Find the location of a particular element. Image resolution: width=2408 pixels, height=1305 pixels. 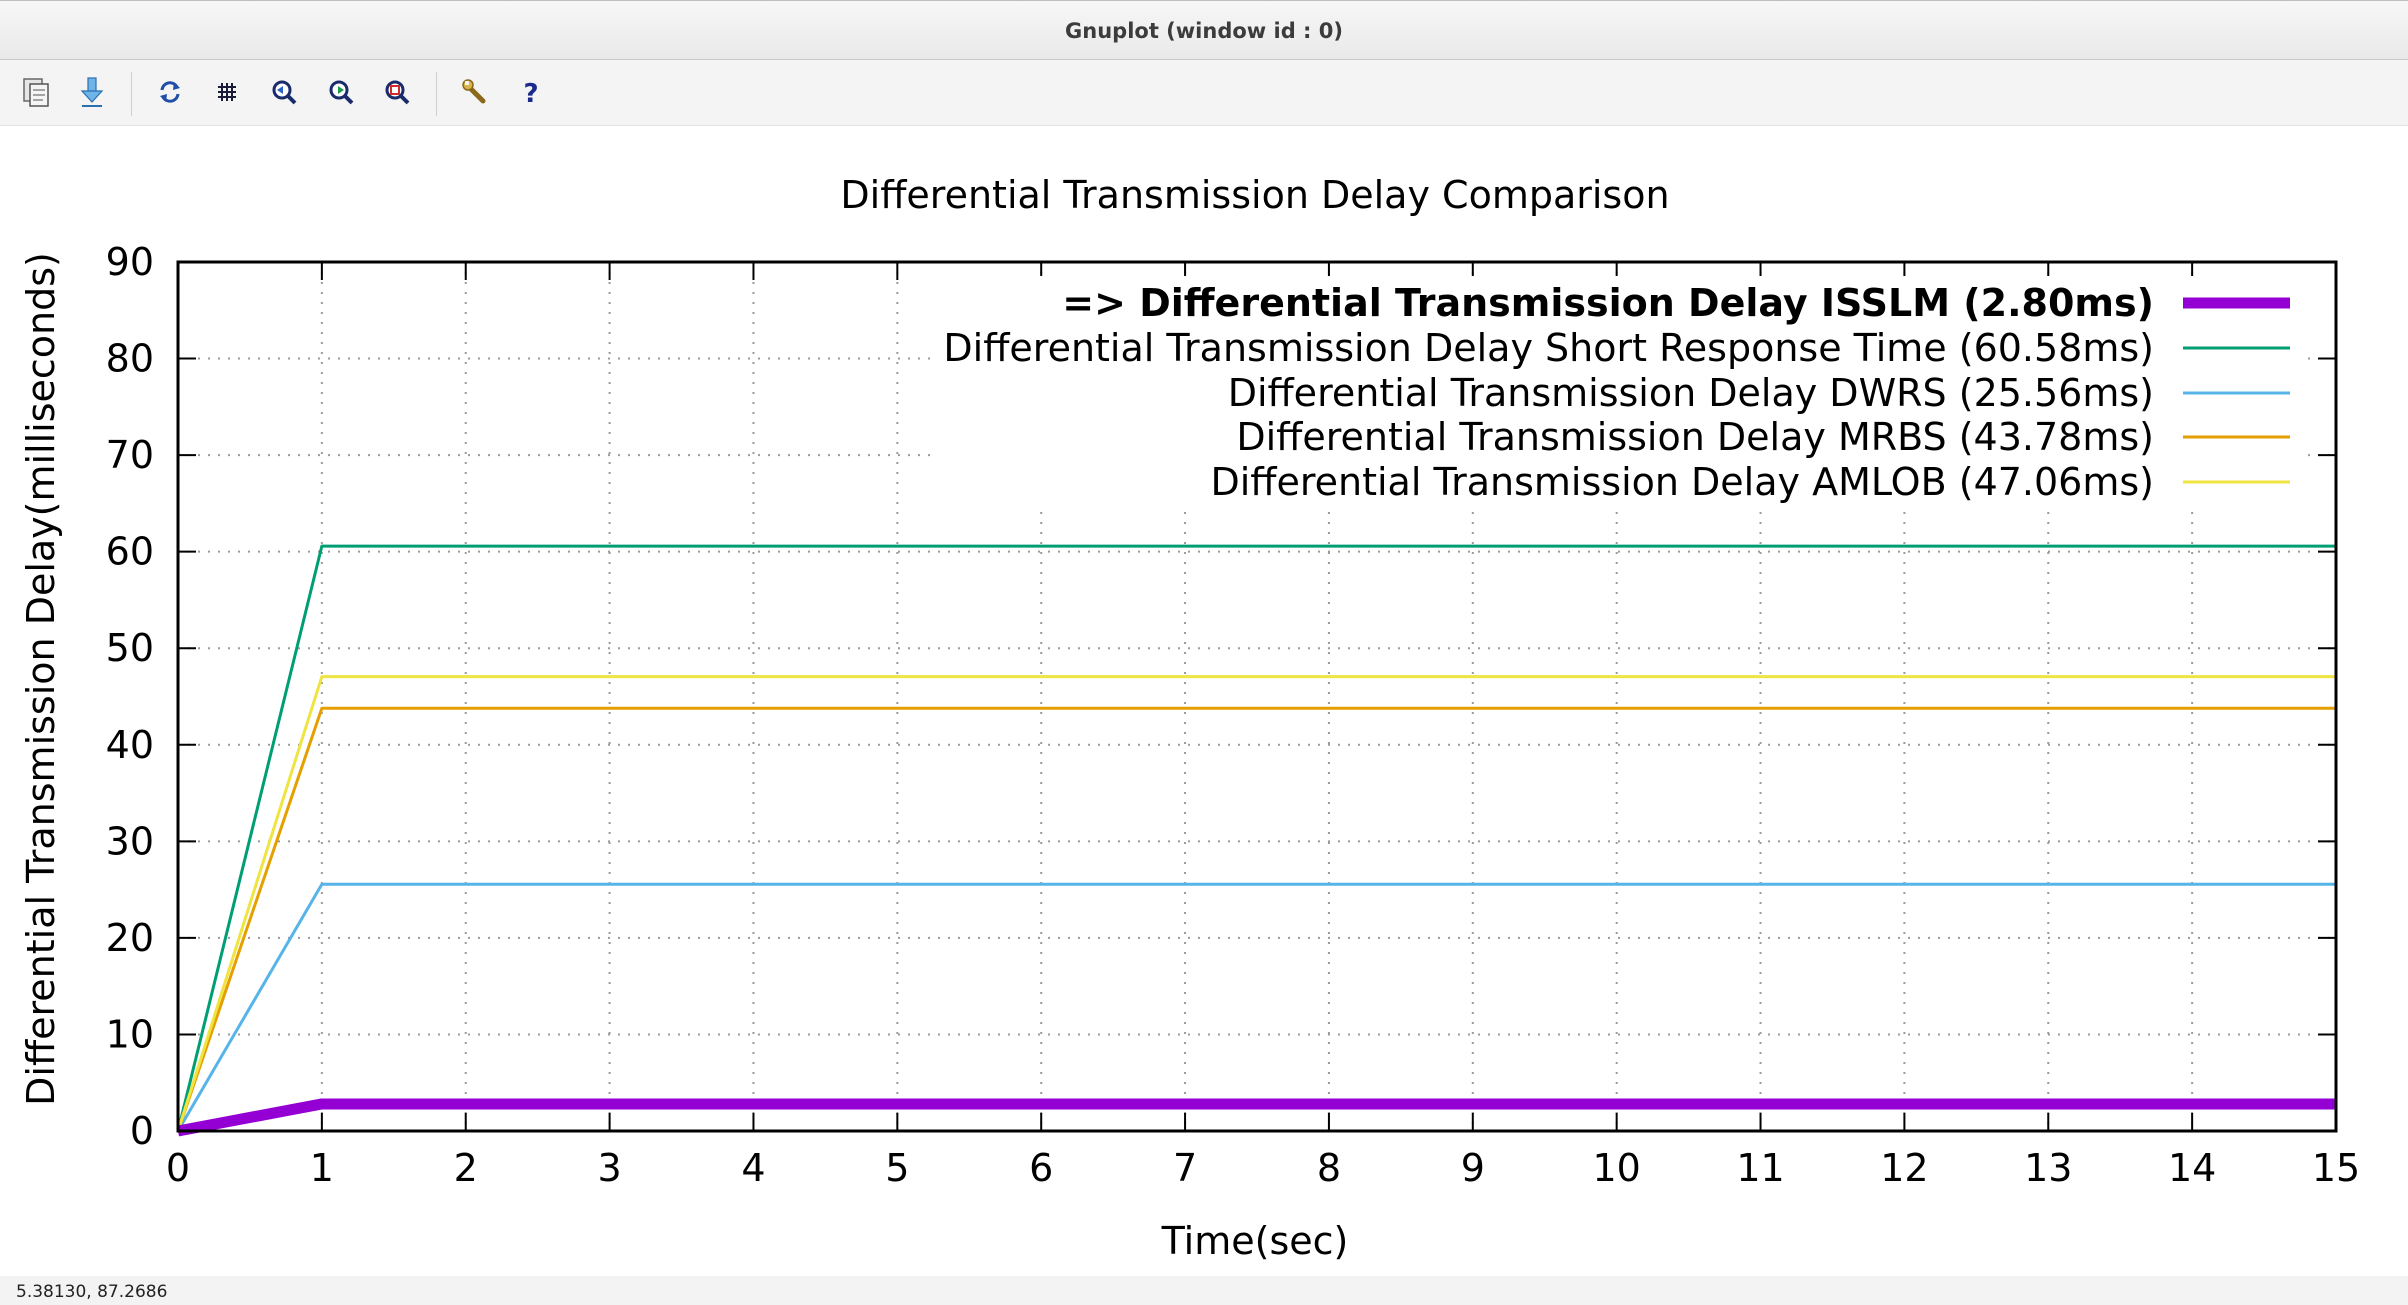

refresh-icon is located at coordinates (170, 92).